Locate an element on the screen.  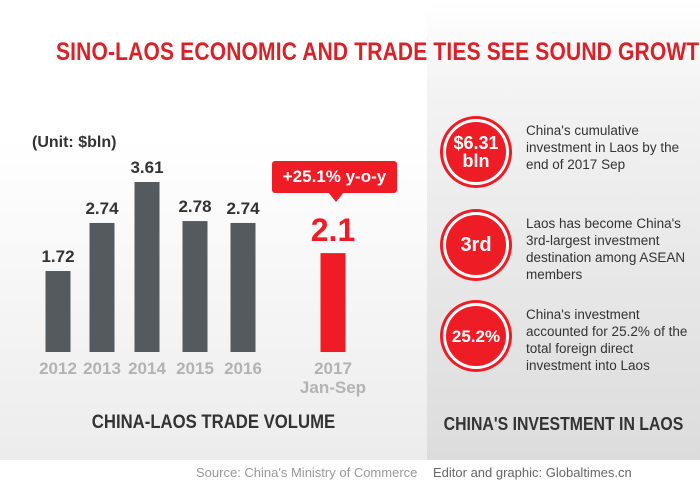
badge-value: 25.2% is located at coordinates (476, 336).